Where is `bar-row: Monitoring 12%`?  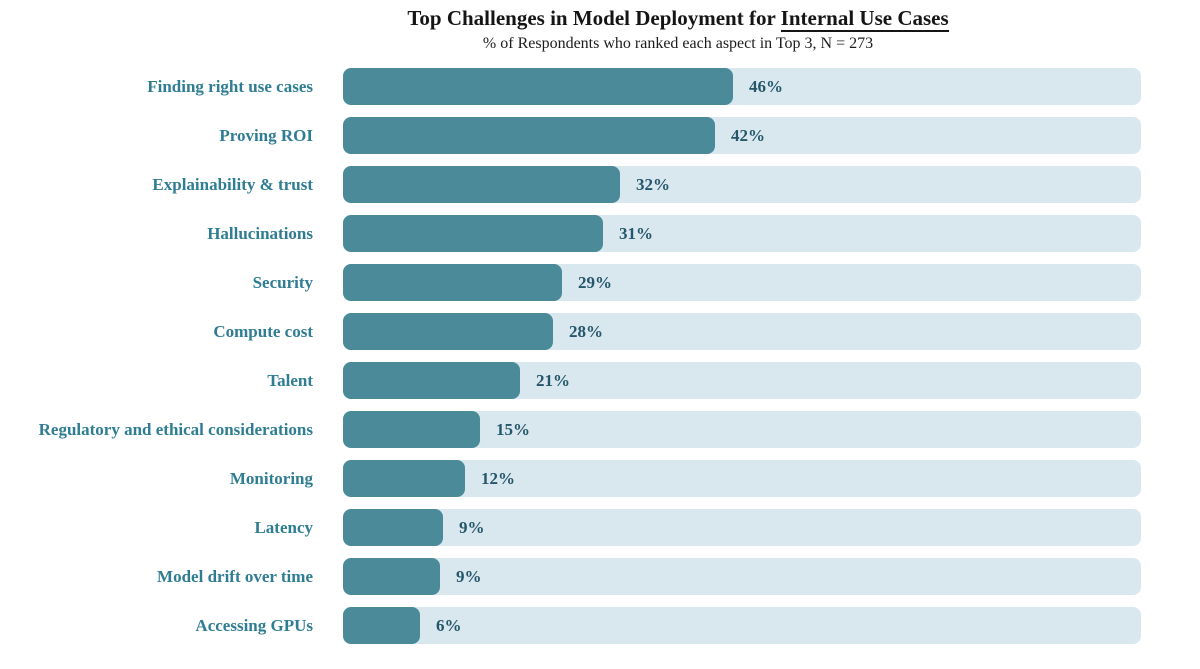
bar-row: Monitoring 12% is located at coordinates (600, 484).